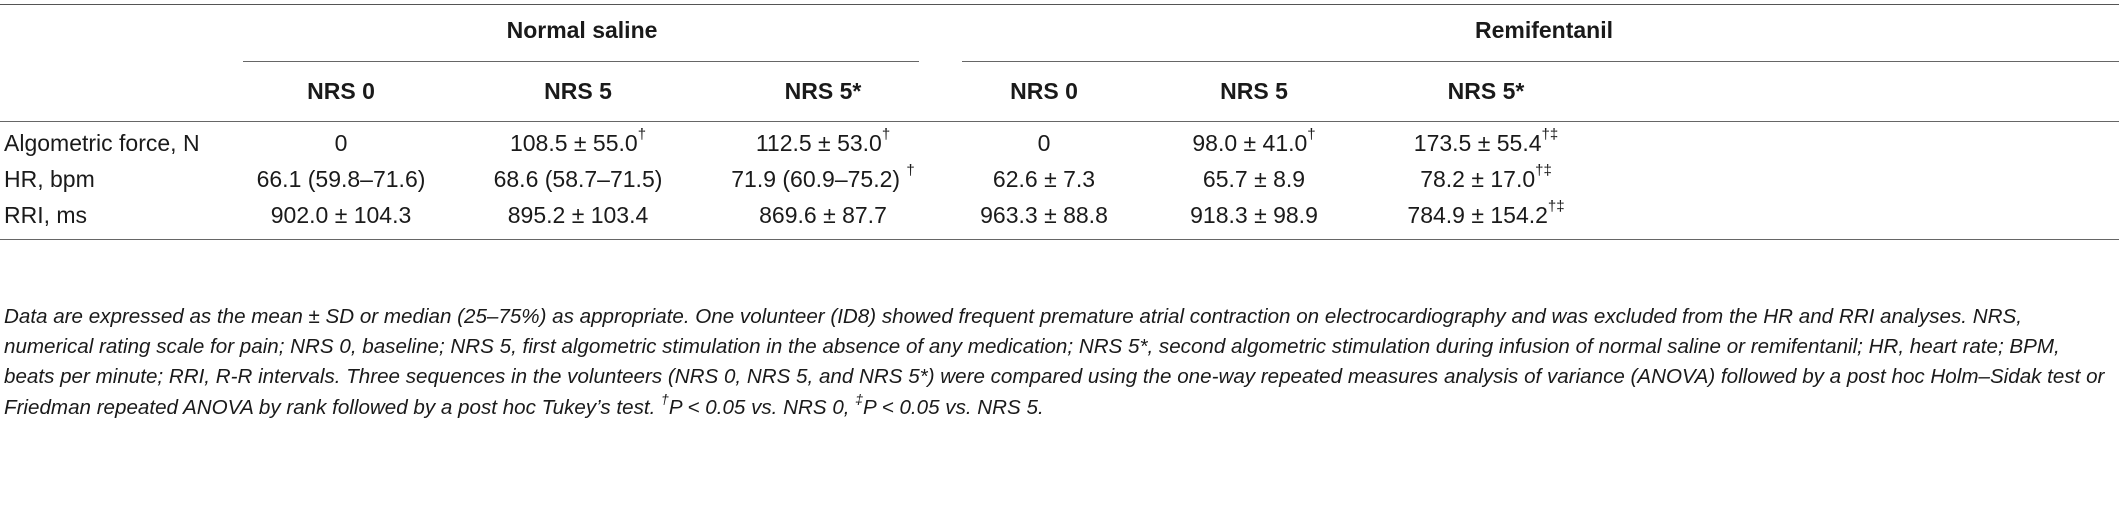  What do you see at coordinates (578, 141) in the screenshot?
I see `table-cell: 108.5 ± 55.0†` at bounding box center [578, 141].